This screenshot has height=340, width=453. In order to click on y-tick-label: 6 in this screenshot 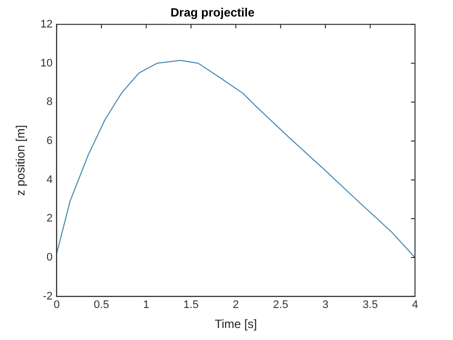, I will do `click(49, 141)`.